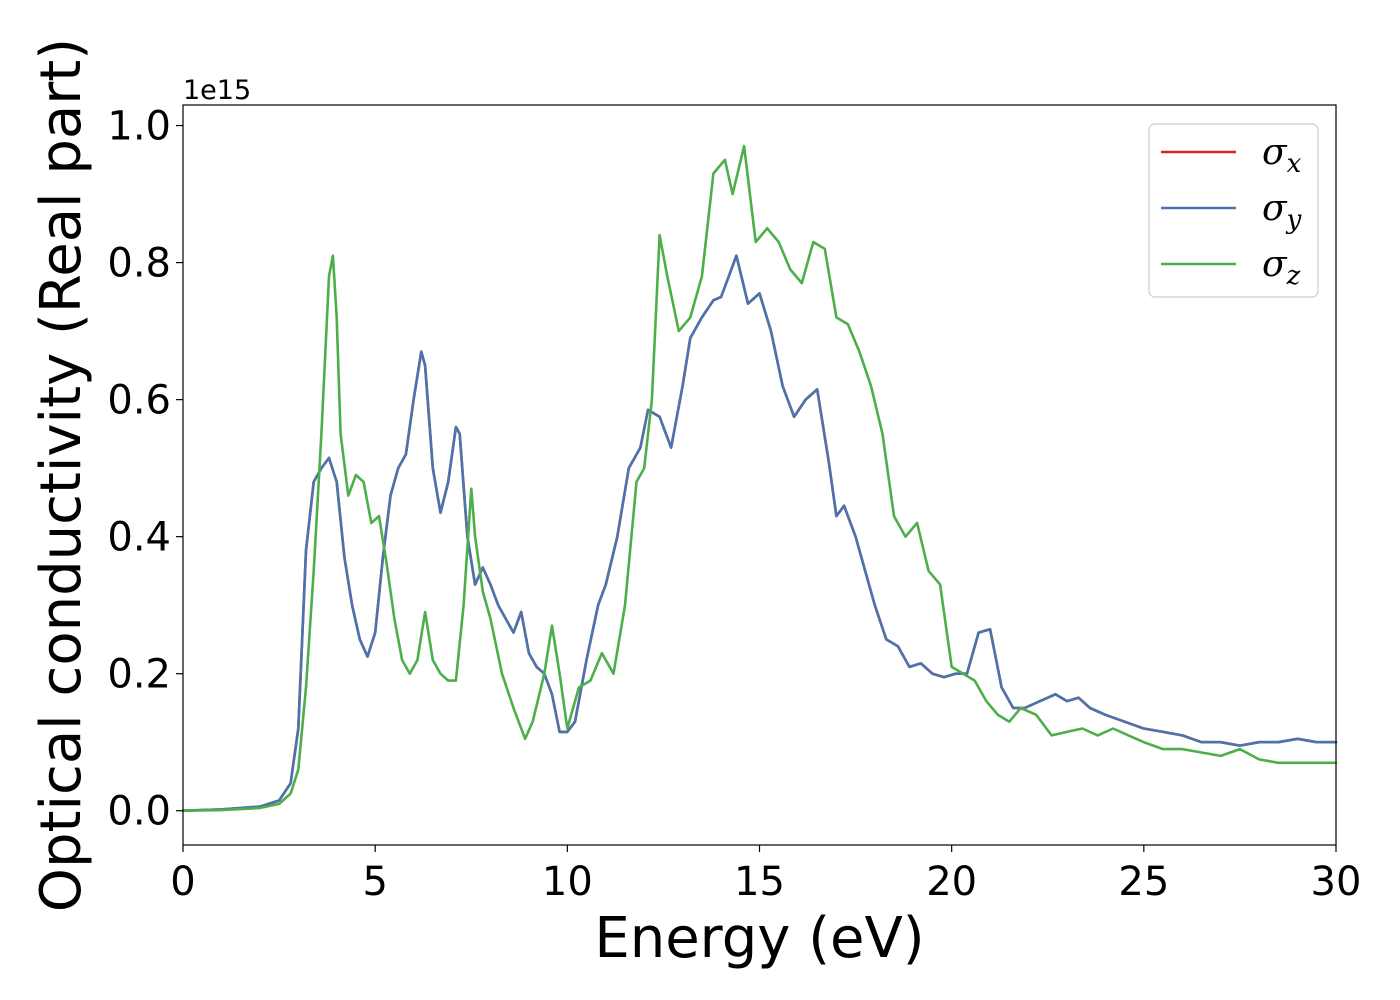 This screenshot has height=1000, width=1400. What do you see at coordinates (759, 882) in the screenshot?
I see `x-tick-label: 15` at bounding box center [759, 882].